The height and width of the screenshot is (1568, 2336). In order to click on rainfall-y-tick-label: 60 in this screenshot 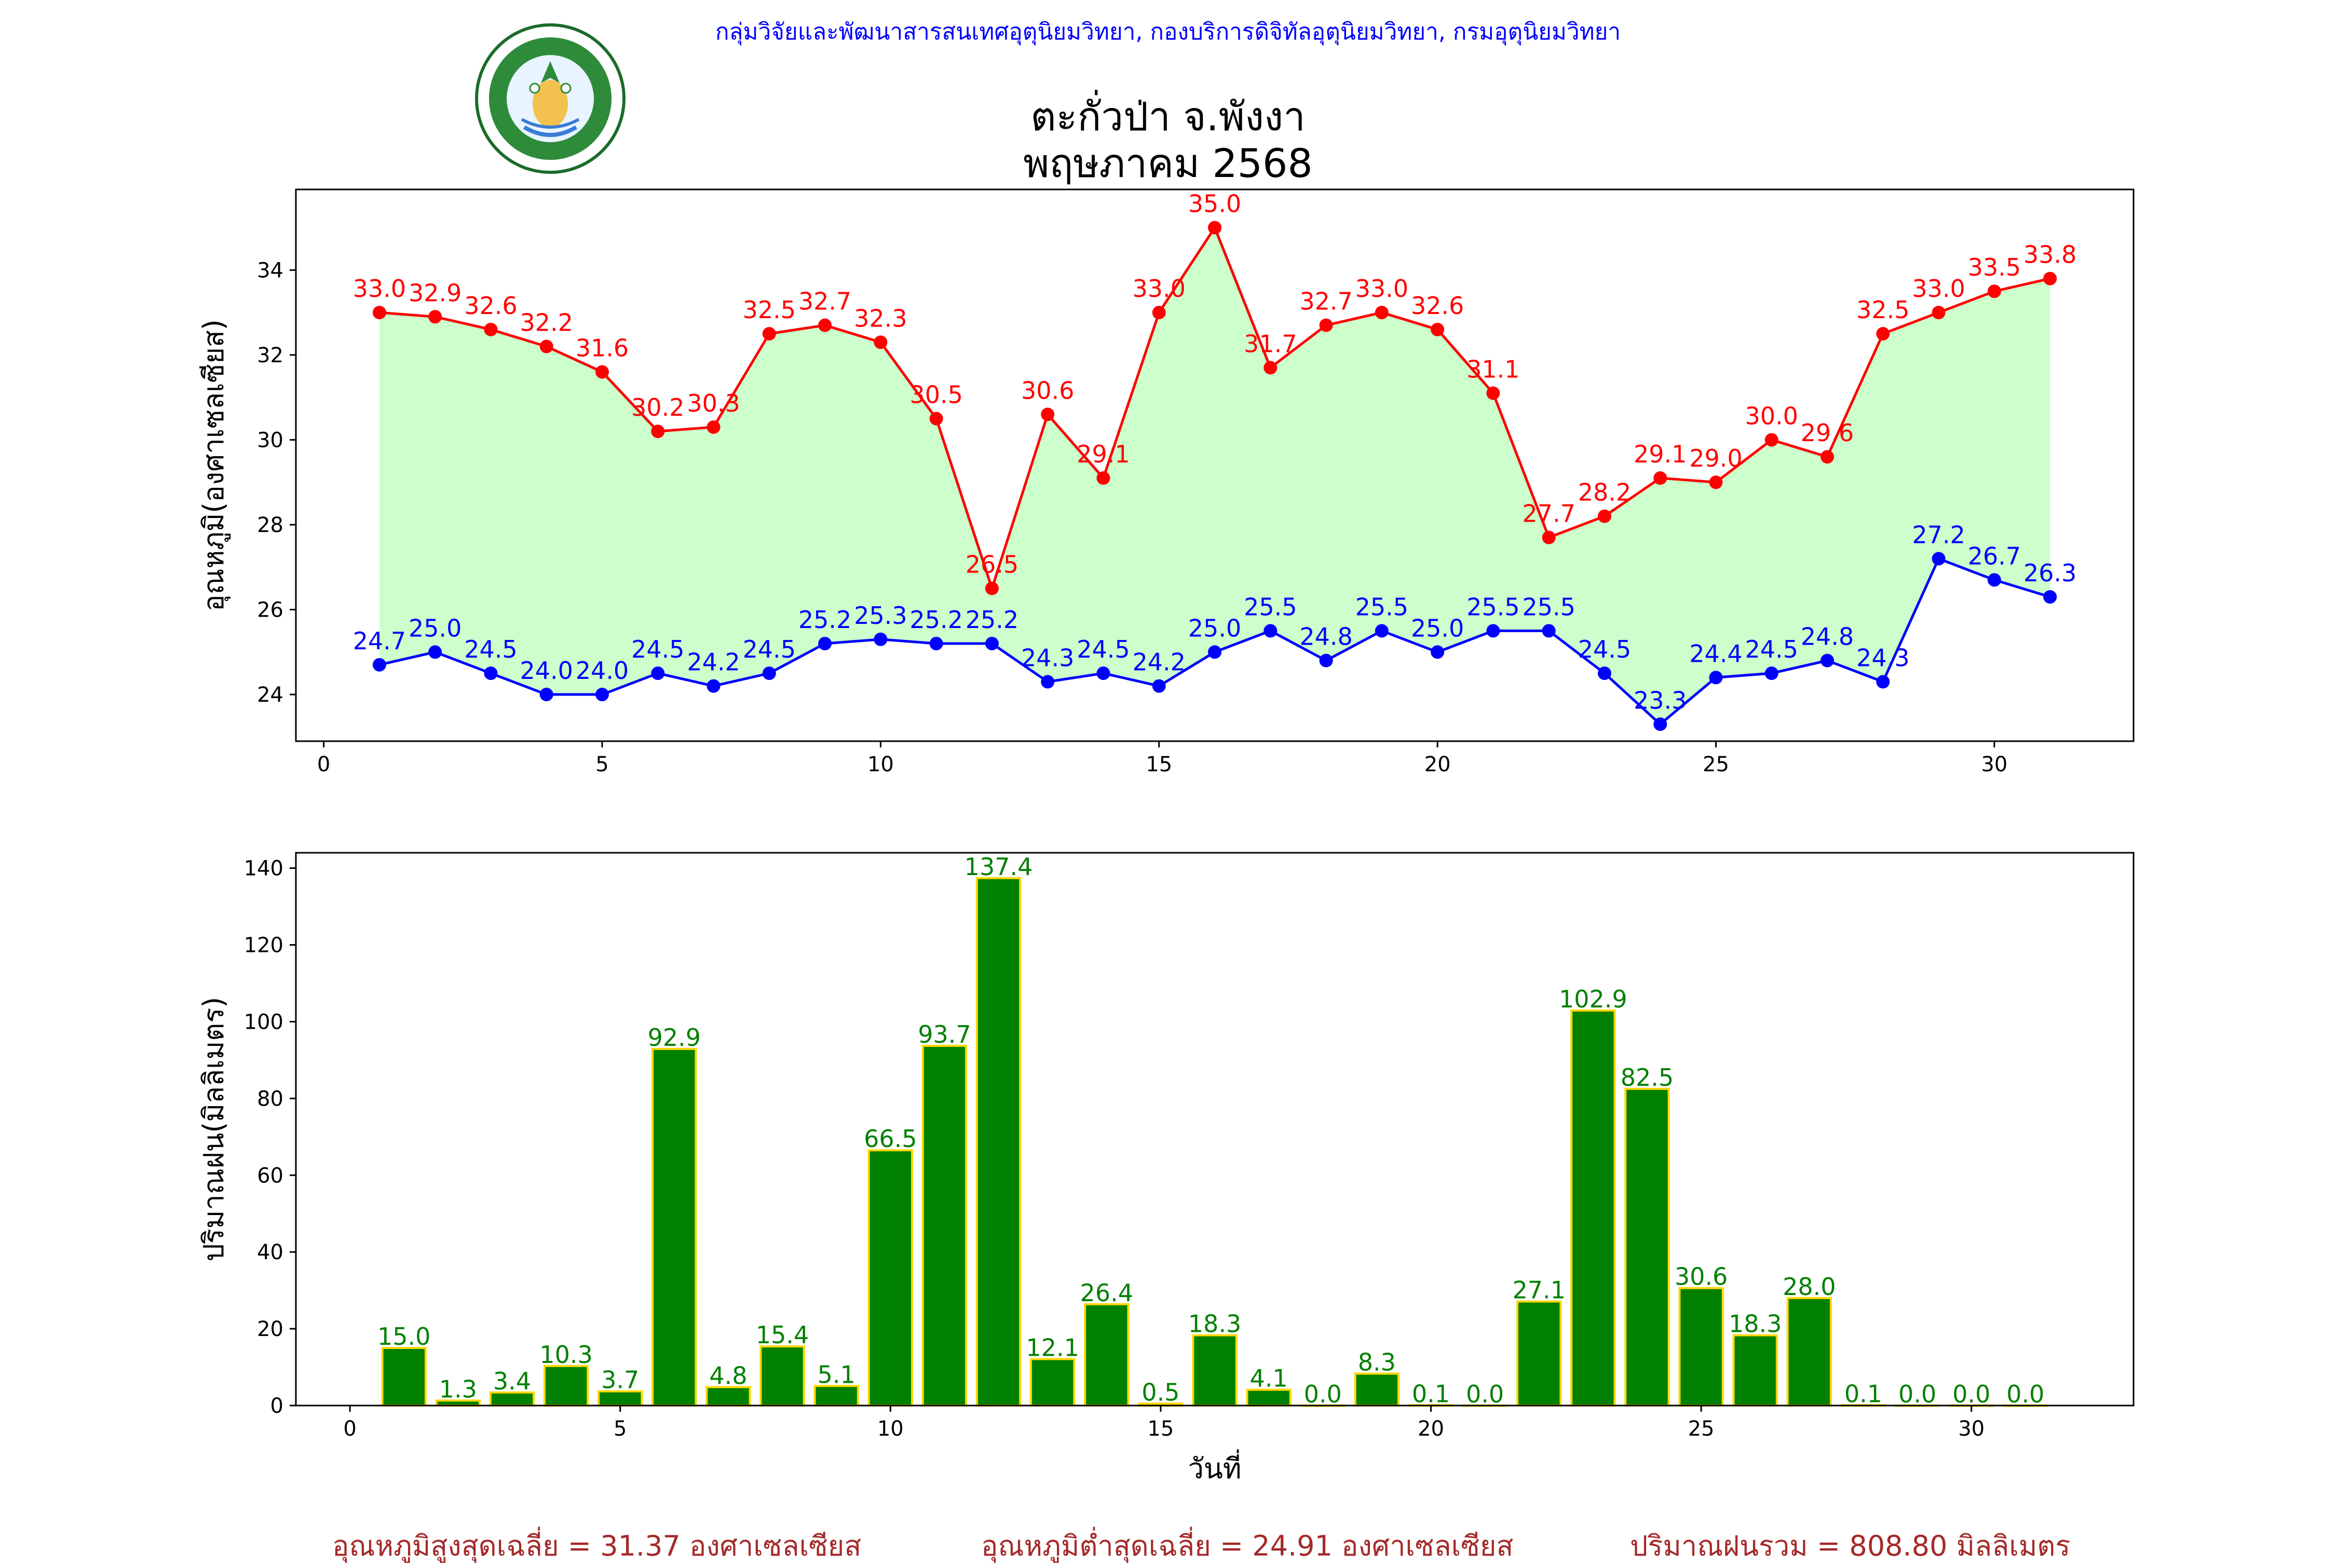, I will do `click(270, 1176)`.